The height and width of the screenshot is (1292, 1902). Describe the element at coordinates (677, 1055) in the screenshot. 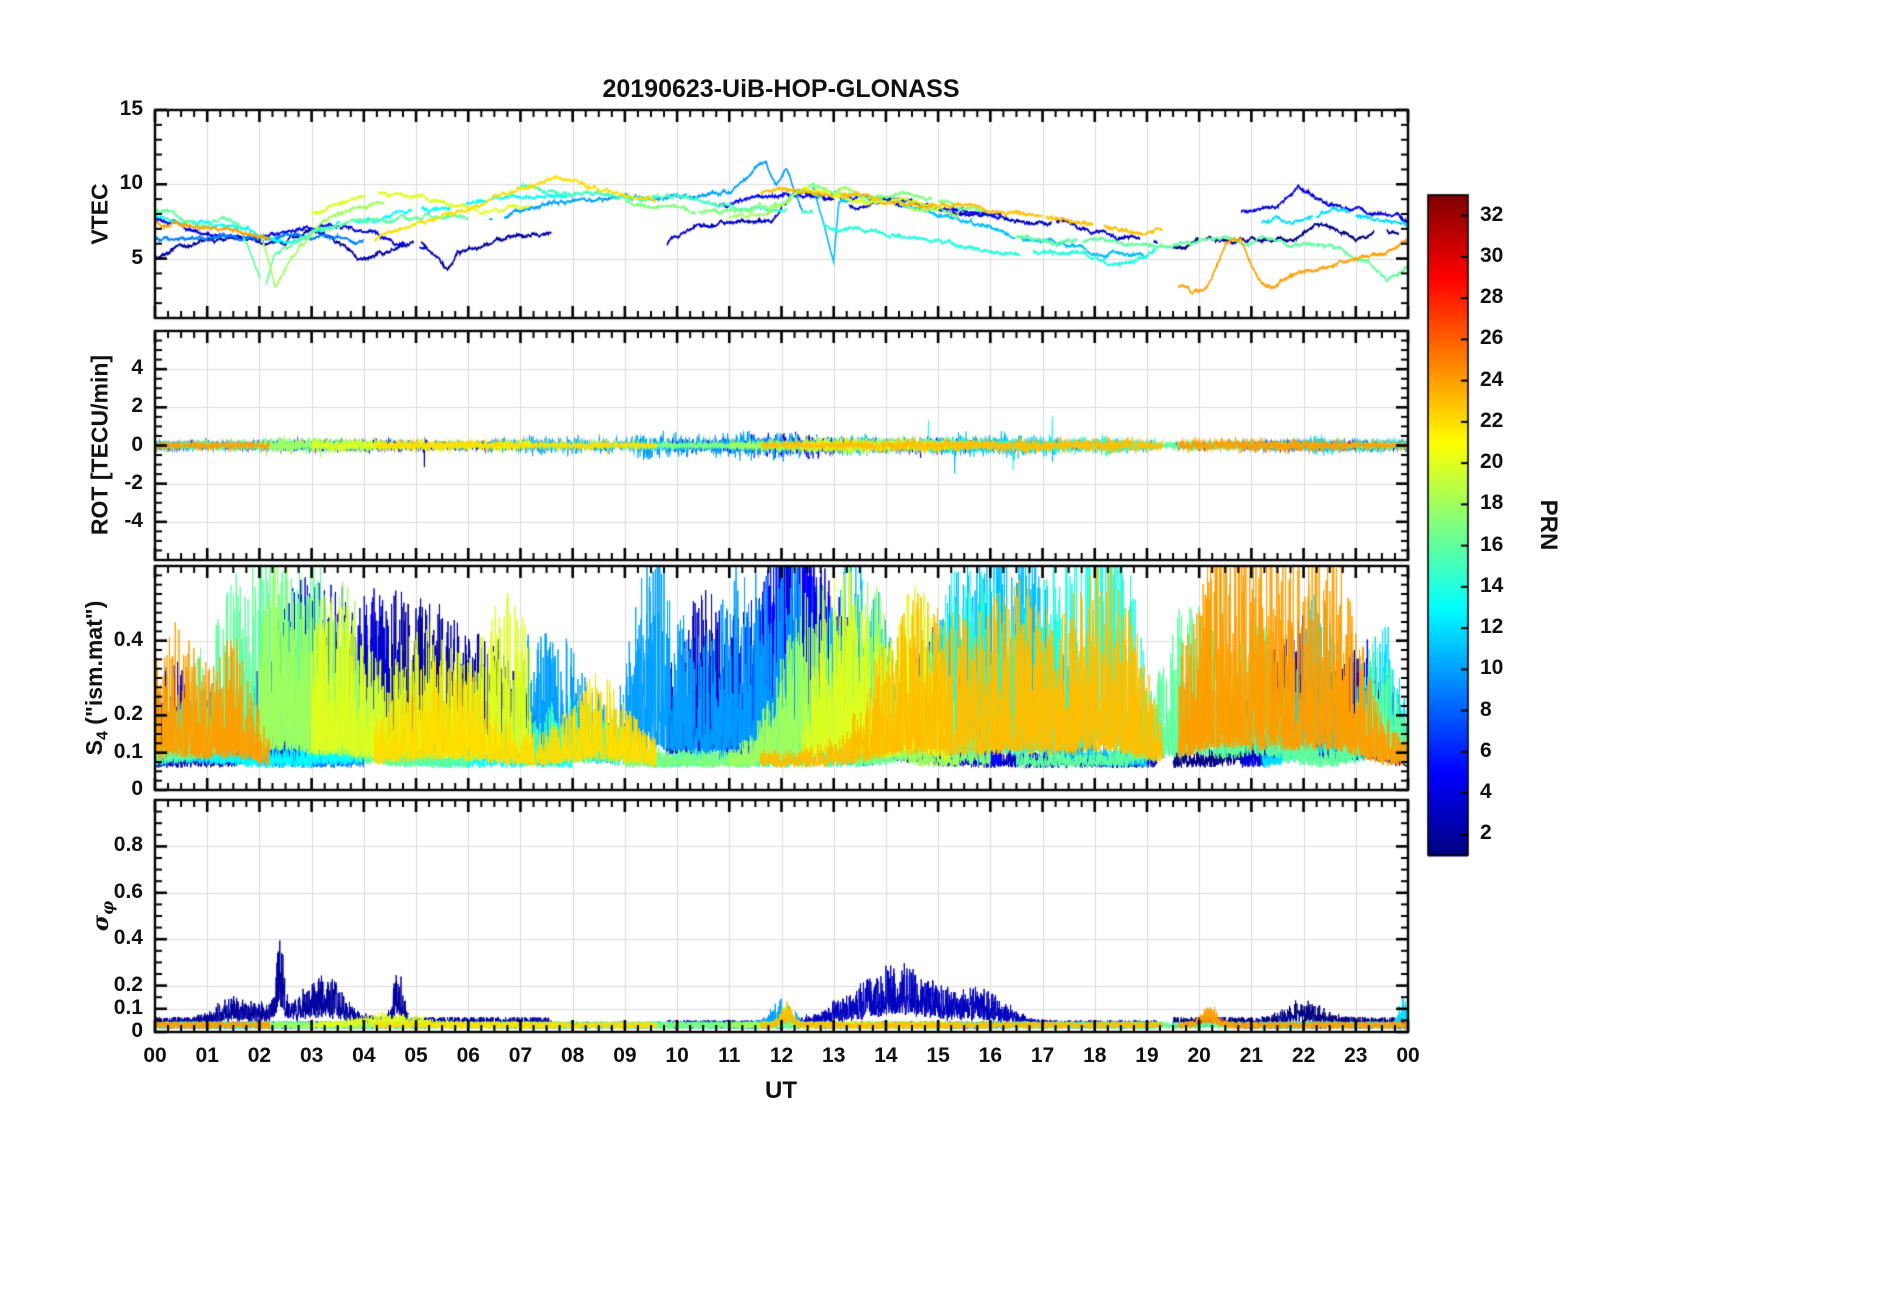

I see `x-tick-label: 10` at that location.